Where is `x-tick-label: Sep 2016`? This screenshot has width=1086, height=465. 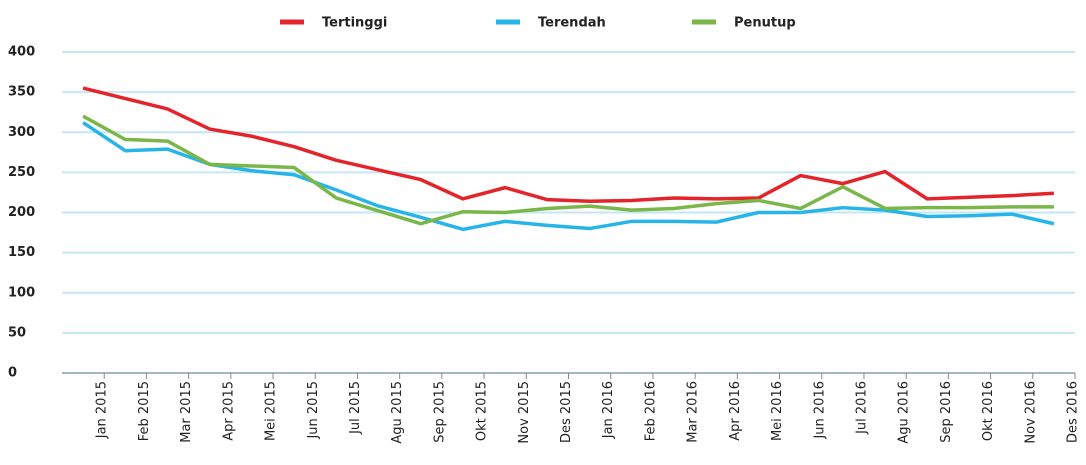 x-tick-label: Sep 2016 is located at coordinates (946, 412).